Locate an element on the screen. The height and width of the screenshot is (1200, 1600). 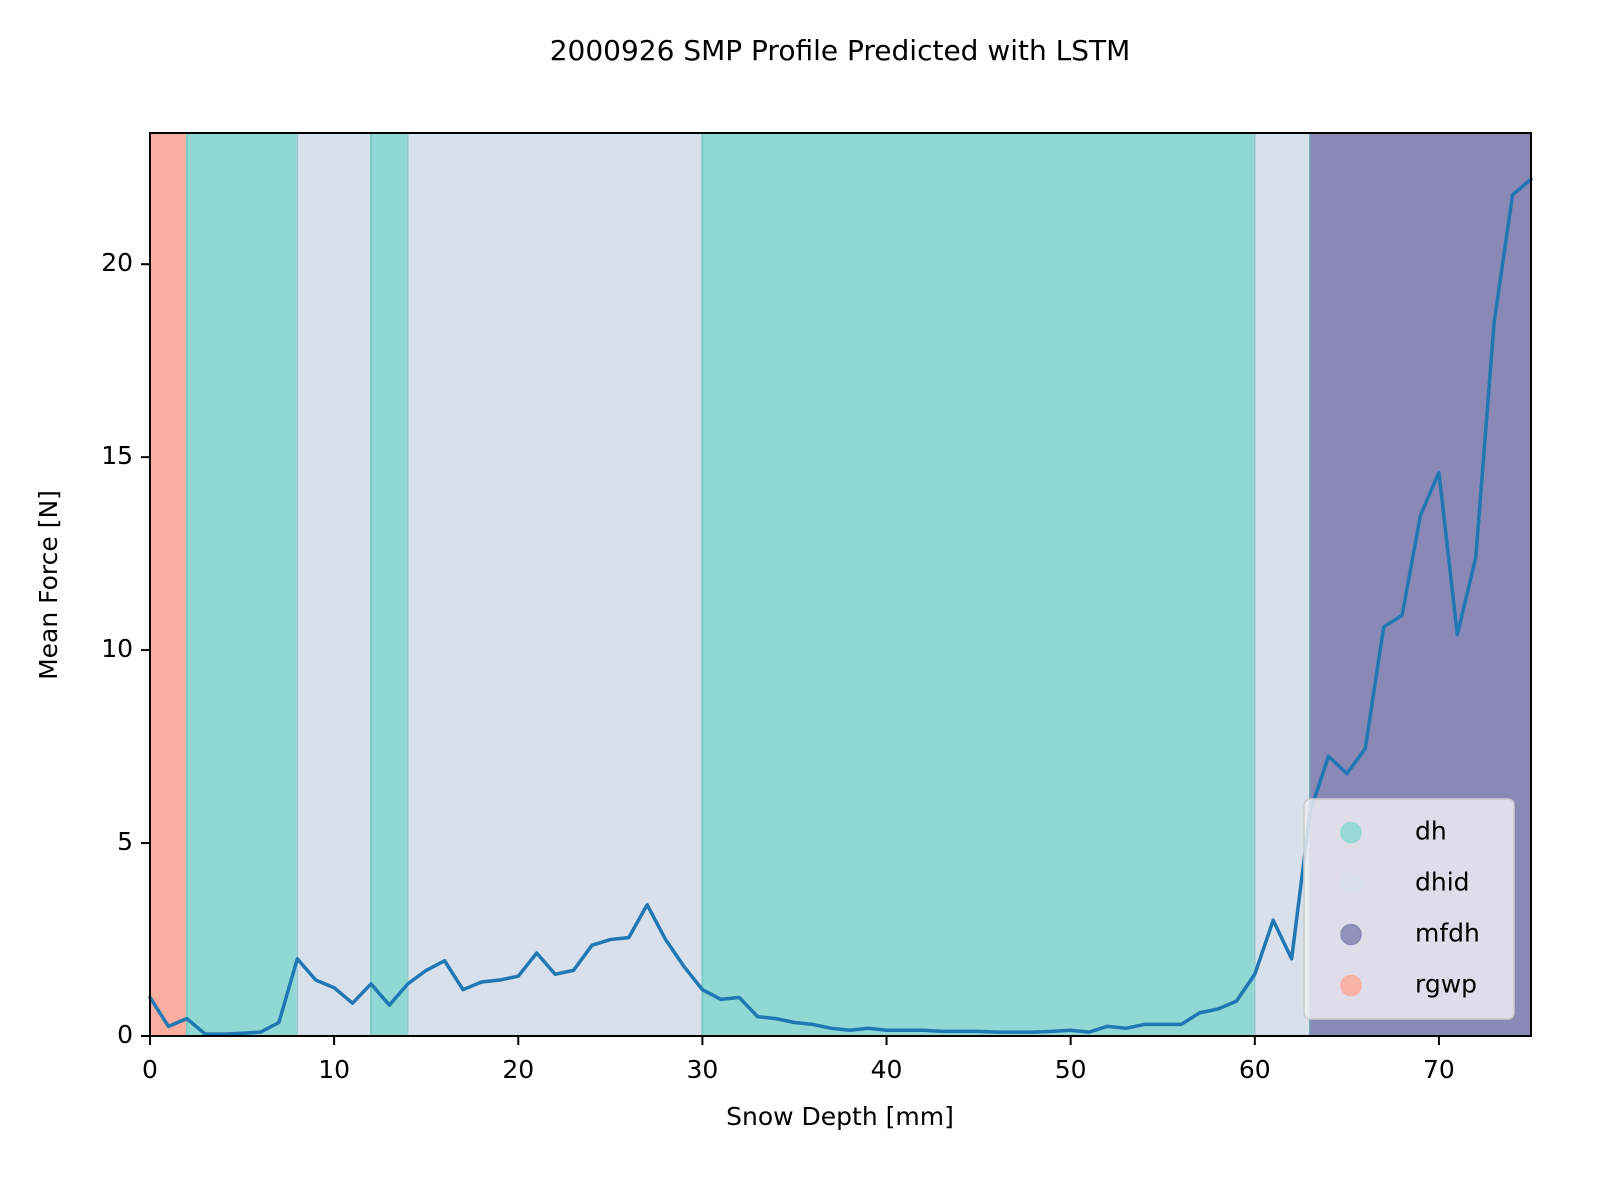
y-tick-label: 0 is located at coordinates (125, 1034).